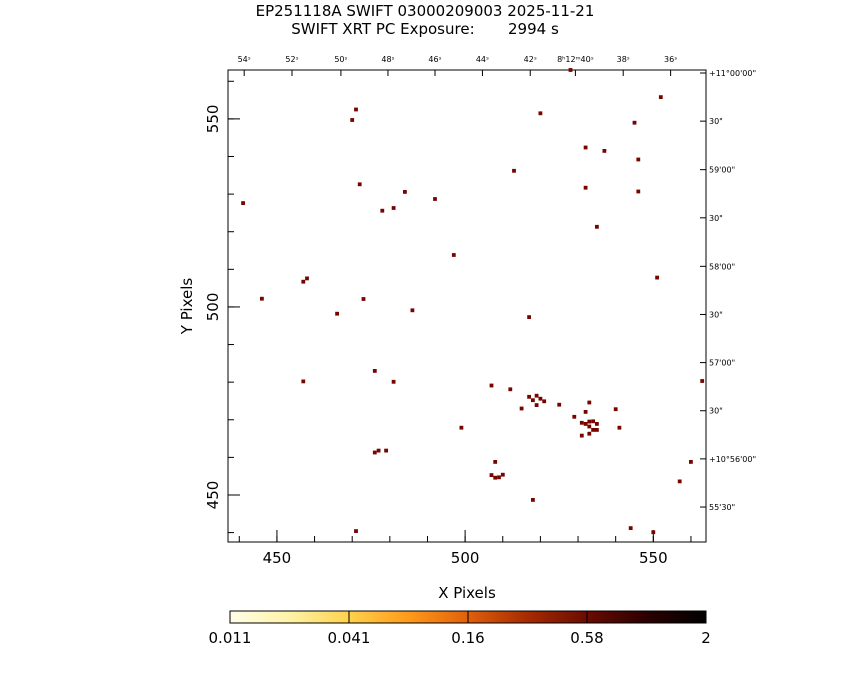 The width and height of the screenshot is (850, 680). Describe the element at coordinates (387, 59) in the screenshot. I see `ra-tick-label-3: 48ˢ` at that location.